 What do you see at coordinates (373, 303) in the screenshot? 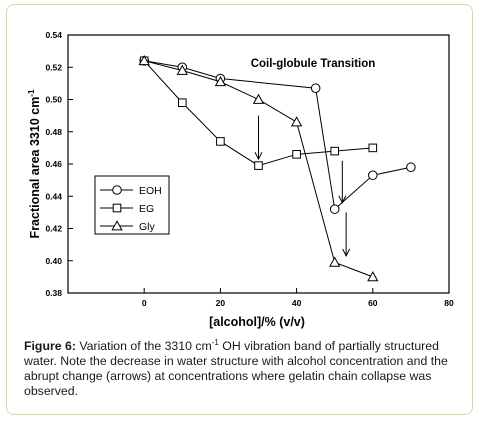
I see `x-tick-label: 60` at bounding box center [373, 303].